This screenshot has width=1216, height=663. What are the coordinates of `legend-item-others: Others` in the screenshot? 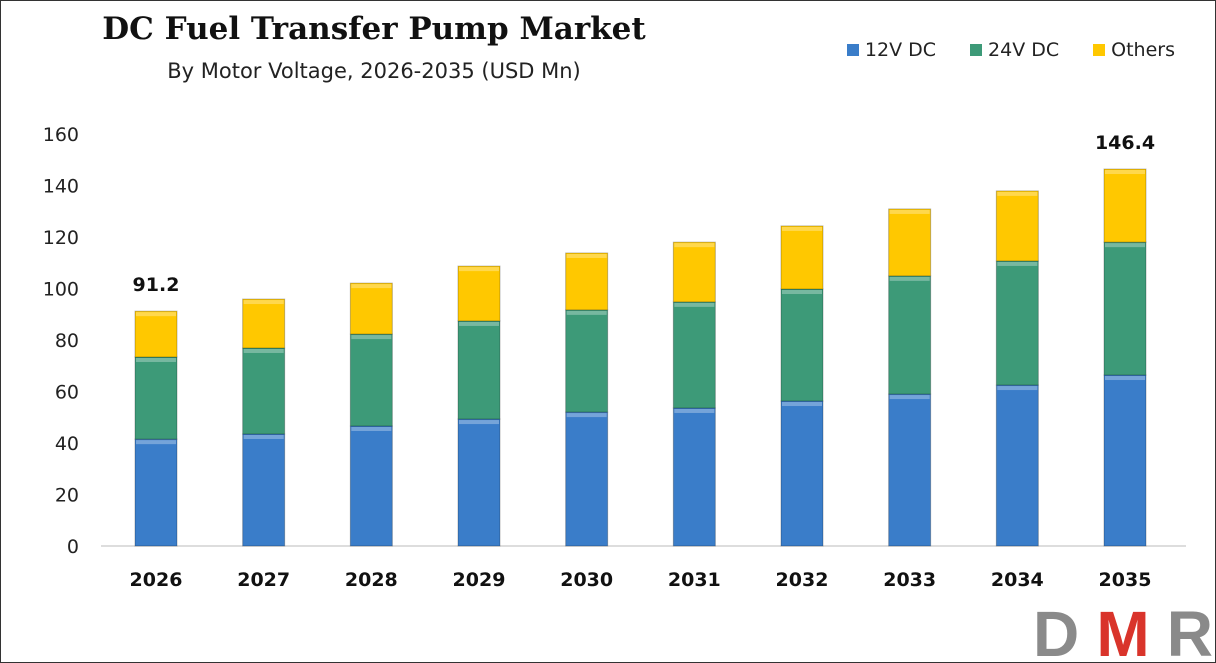 It's located at (1134, 50).